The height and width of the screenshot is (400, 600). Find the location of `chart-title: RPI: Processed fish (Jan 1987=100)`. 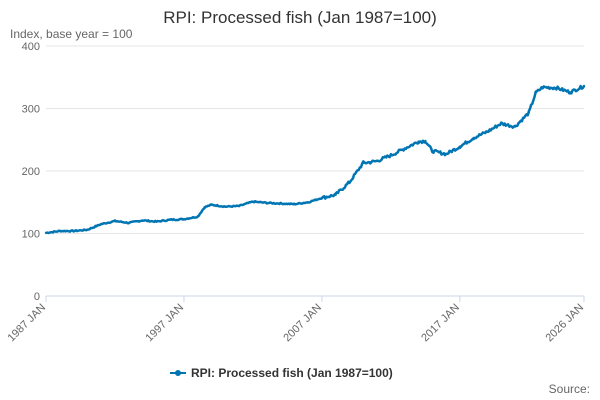

chart-title: RPI: Processed fish (Jan 1987=100) is located at coordinates (300, 17).